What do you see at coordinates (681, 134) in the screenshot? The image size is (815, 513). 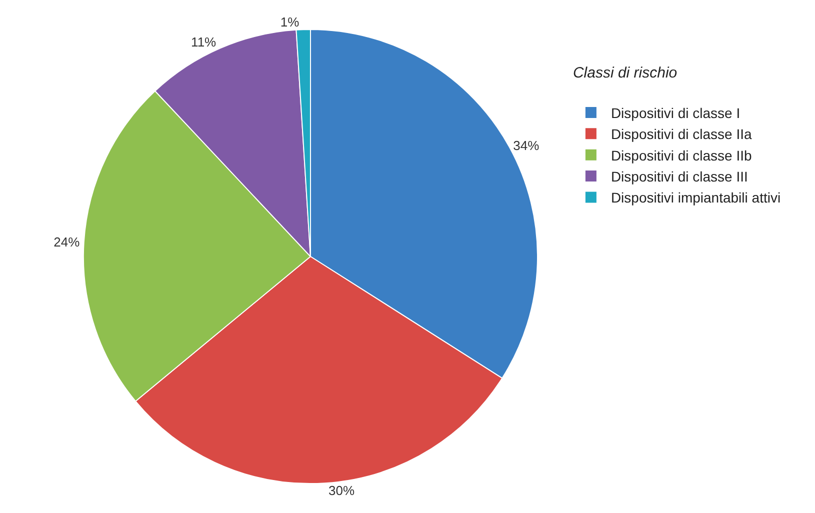 I see `legend-label: Dispositivi di classe IIa` at bounding box center [681, 134].